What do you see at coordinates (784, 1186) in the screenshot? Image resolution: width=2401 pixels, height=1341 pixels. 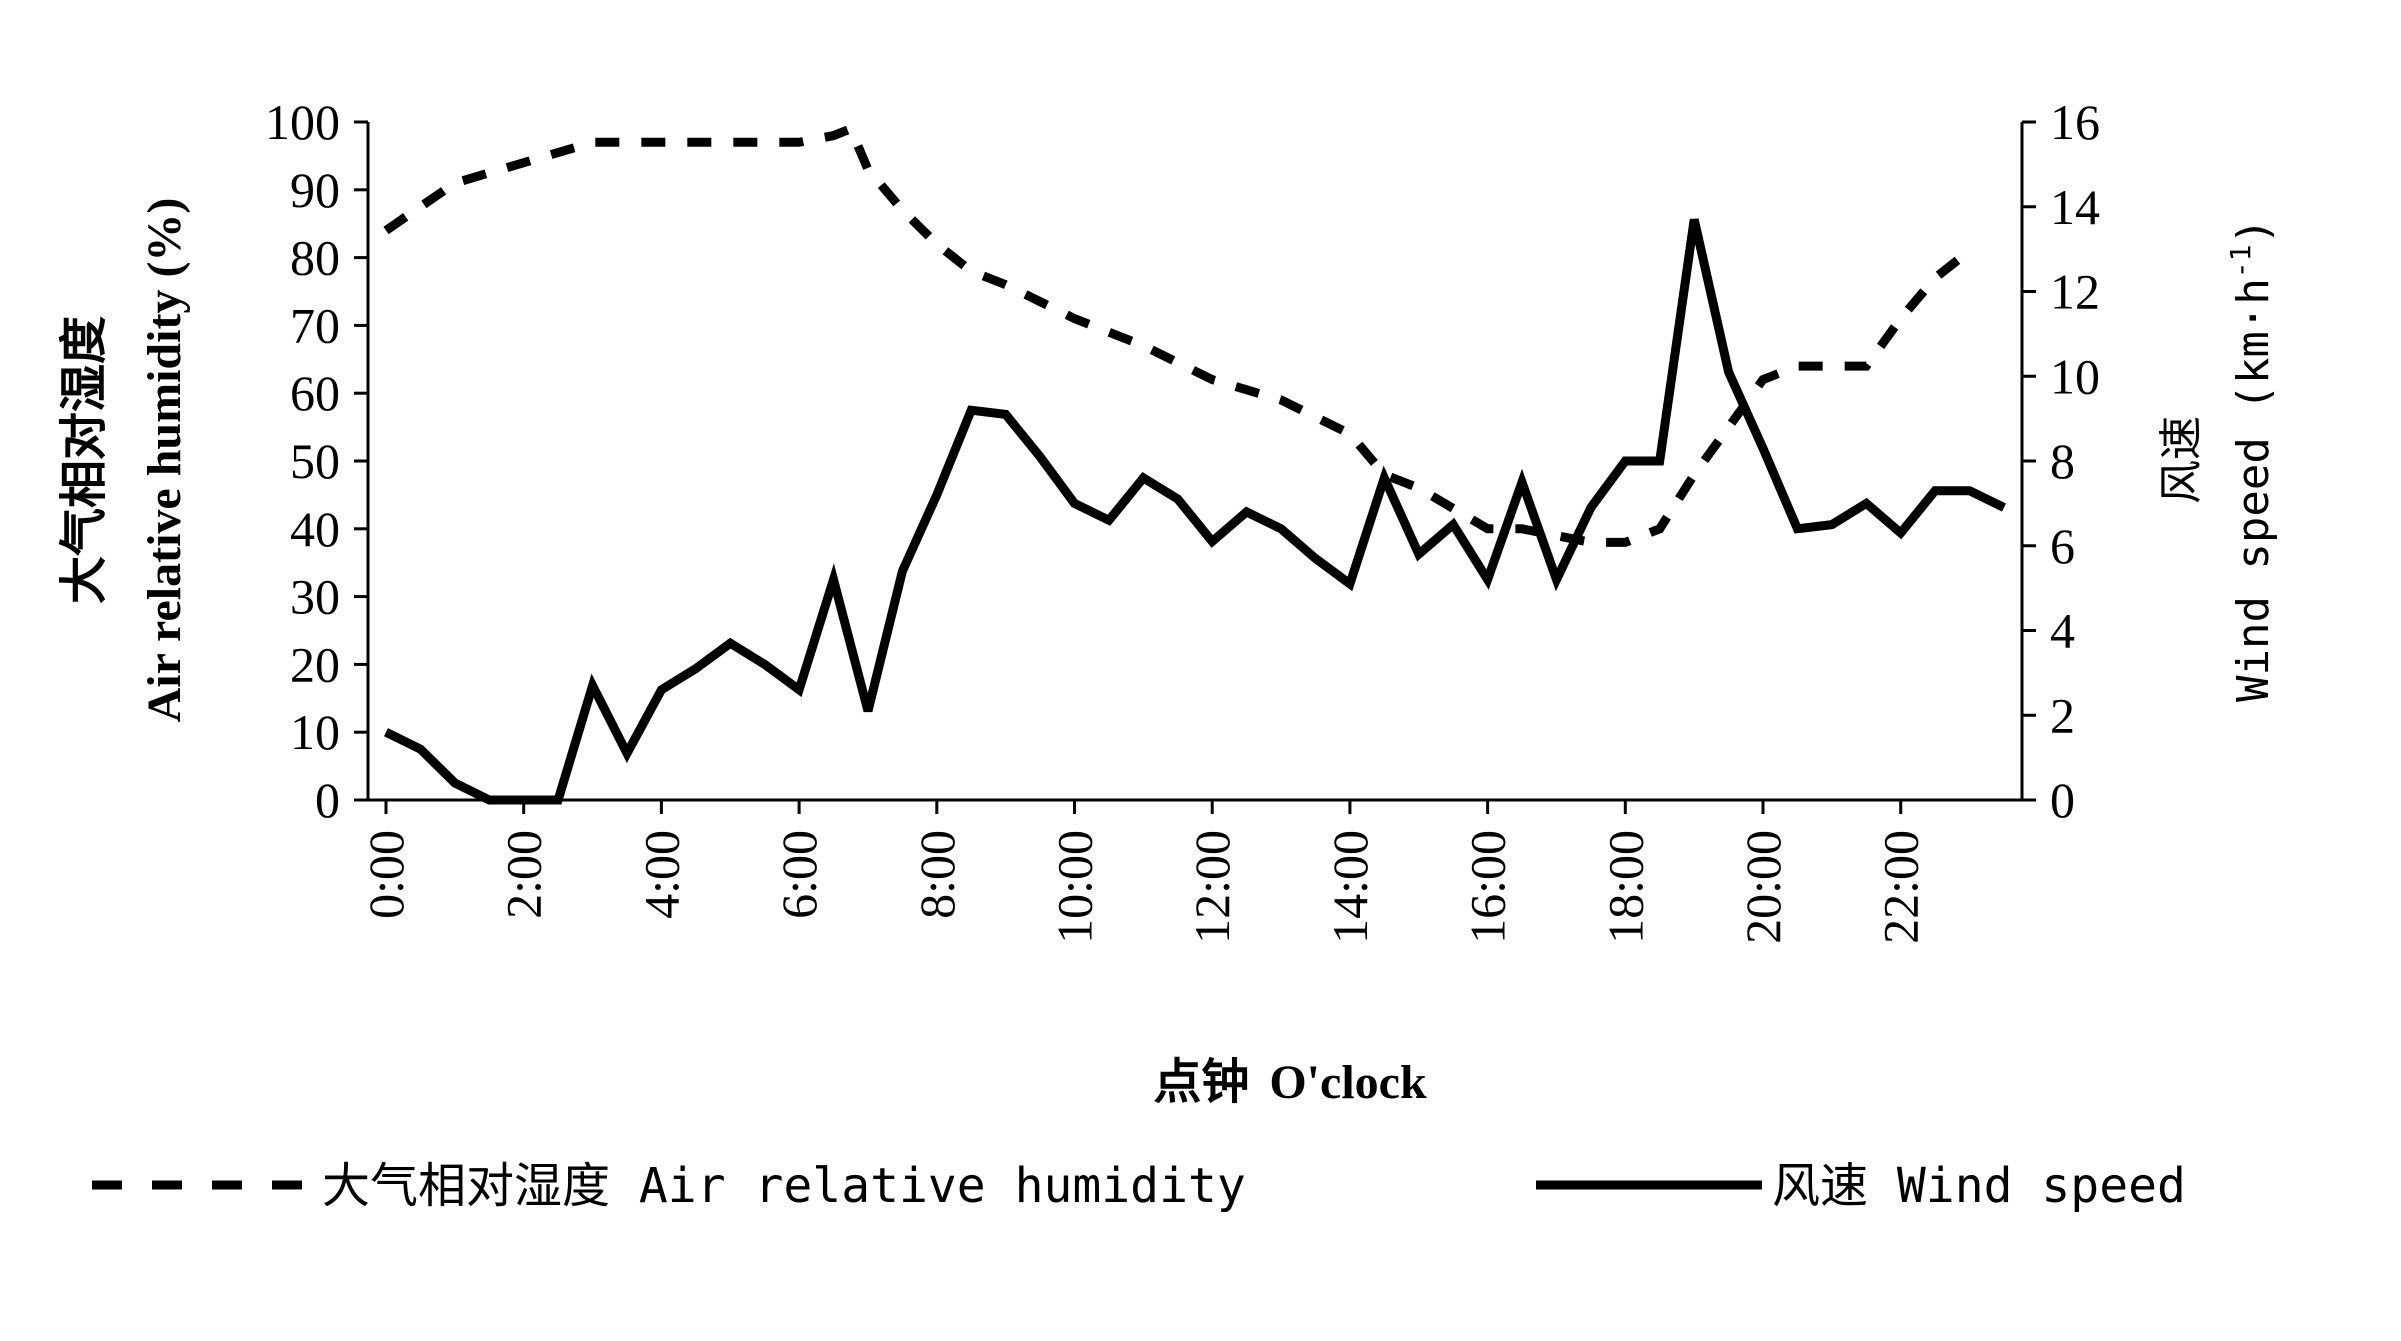 I see `legend-label-humidity: 大气相对湿度 Air relative humidity` at bounding box center [784, 1186].